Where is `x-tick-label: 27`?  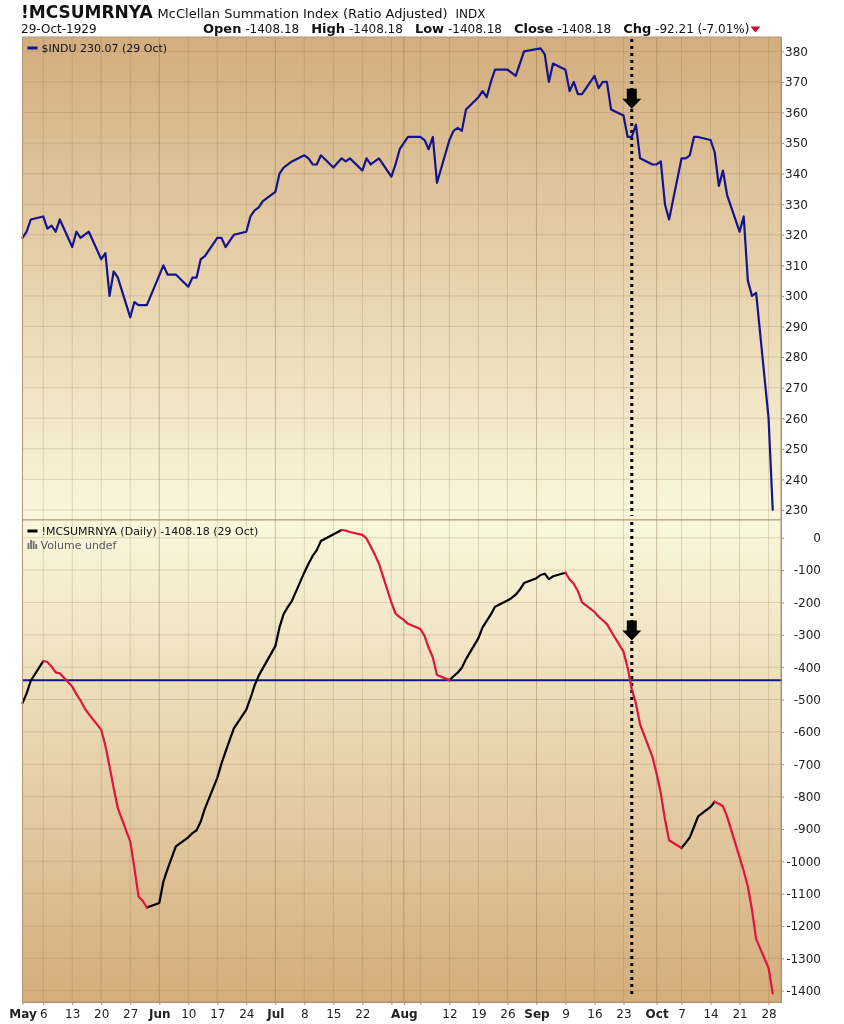 x-tick-label: 27 is located at coordinates (131, 1013).